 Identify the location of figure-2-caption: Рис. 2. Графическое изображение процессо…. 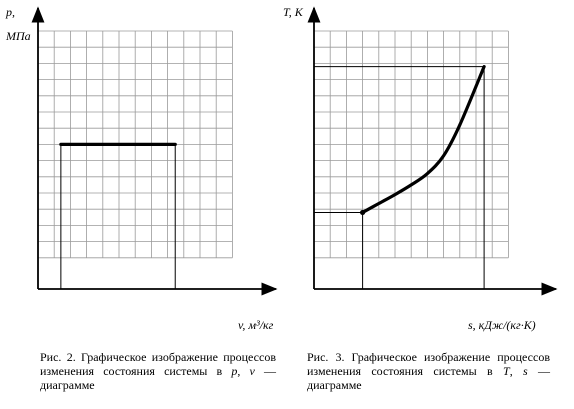
(158, 371).